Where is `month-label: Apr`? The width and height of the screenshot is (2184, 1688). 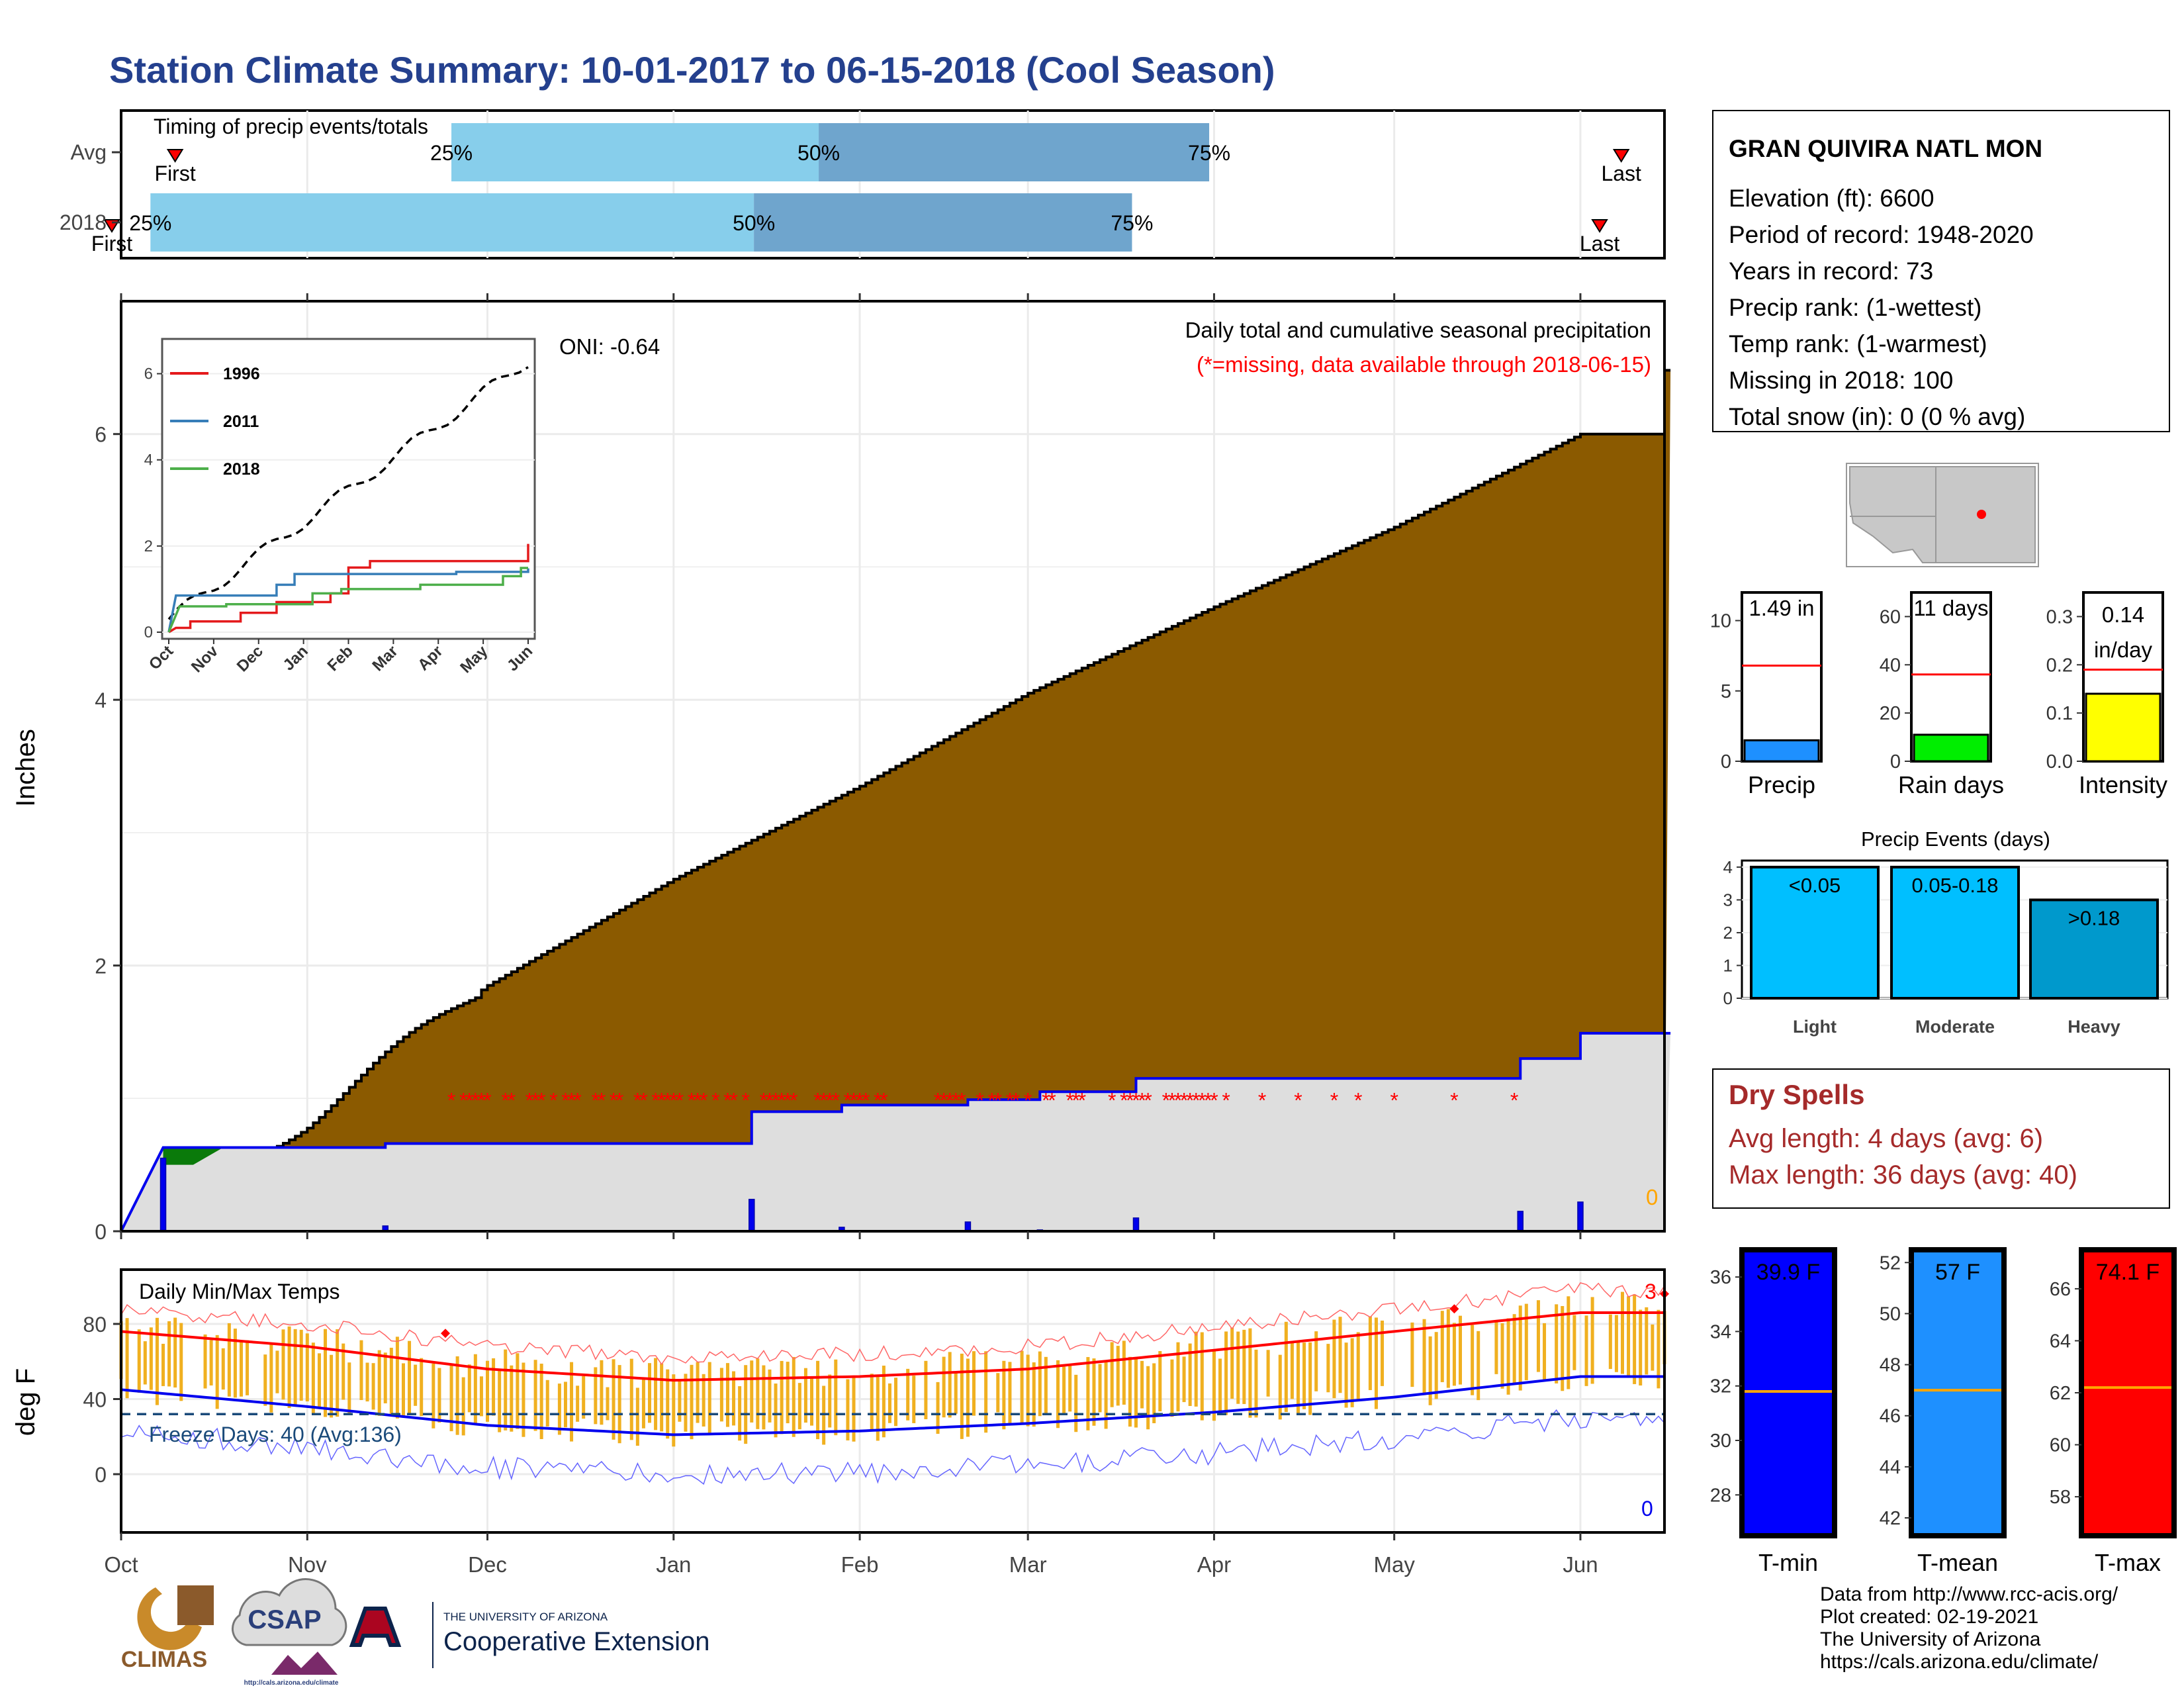 month-label: Apr is located at coordinates (1214, 1564).